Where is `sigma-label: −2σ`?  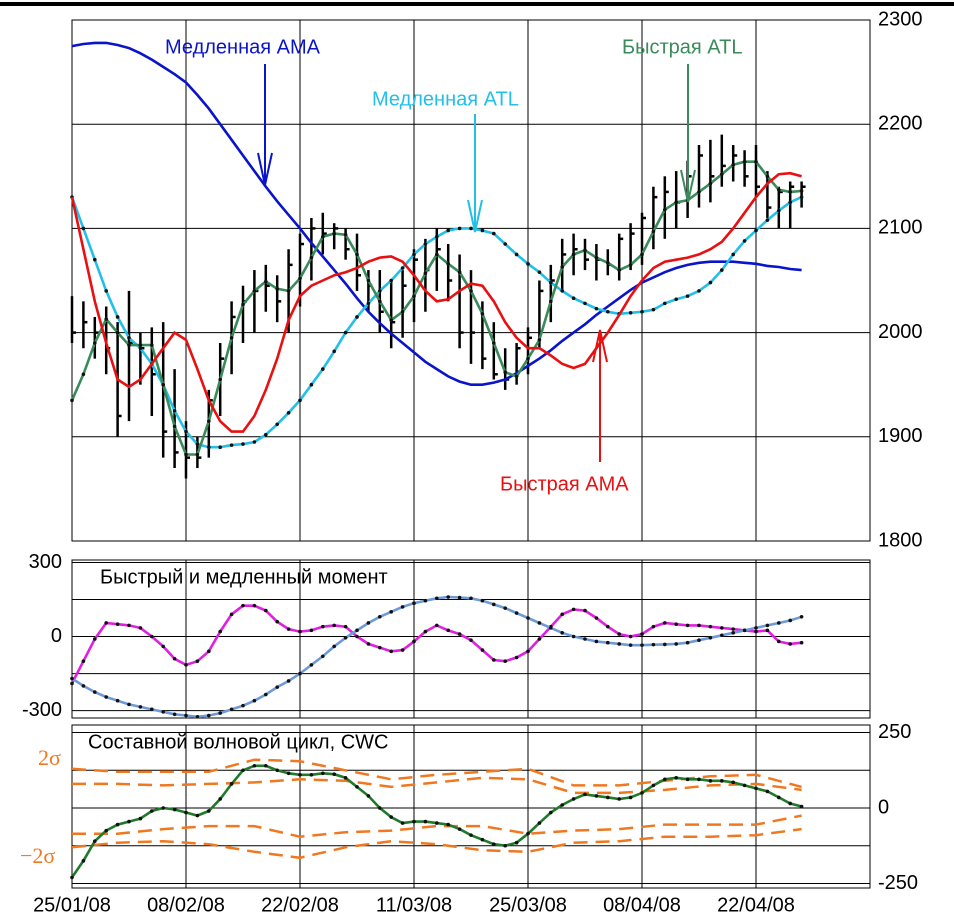 sigma-label: −2σ is located at coordinates (37, 855).